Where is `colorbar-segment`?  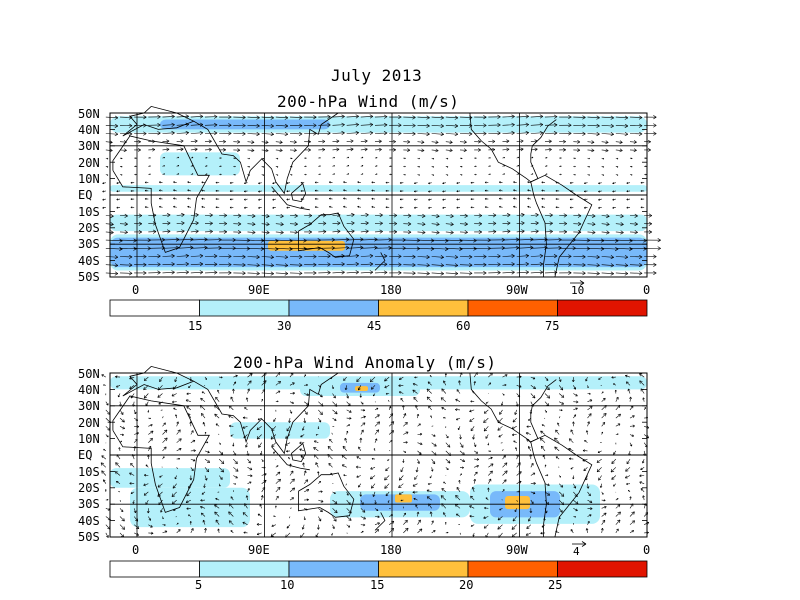
colorbar-segment is located at coordinates (512, 569).